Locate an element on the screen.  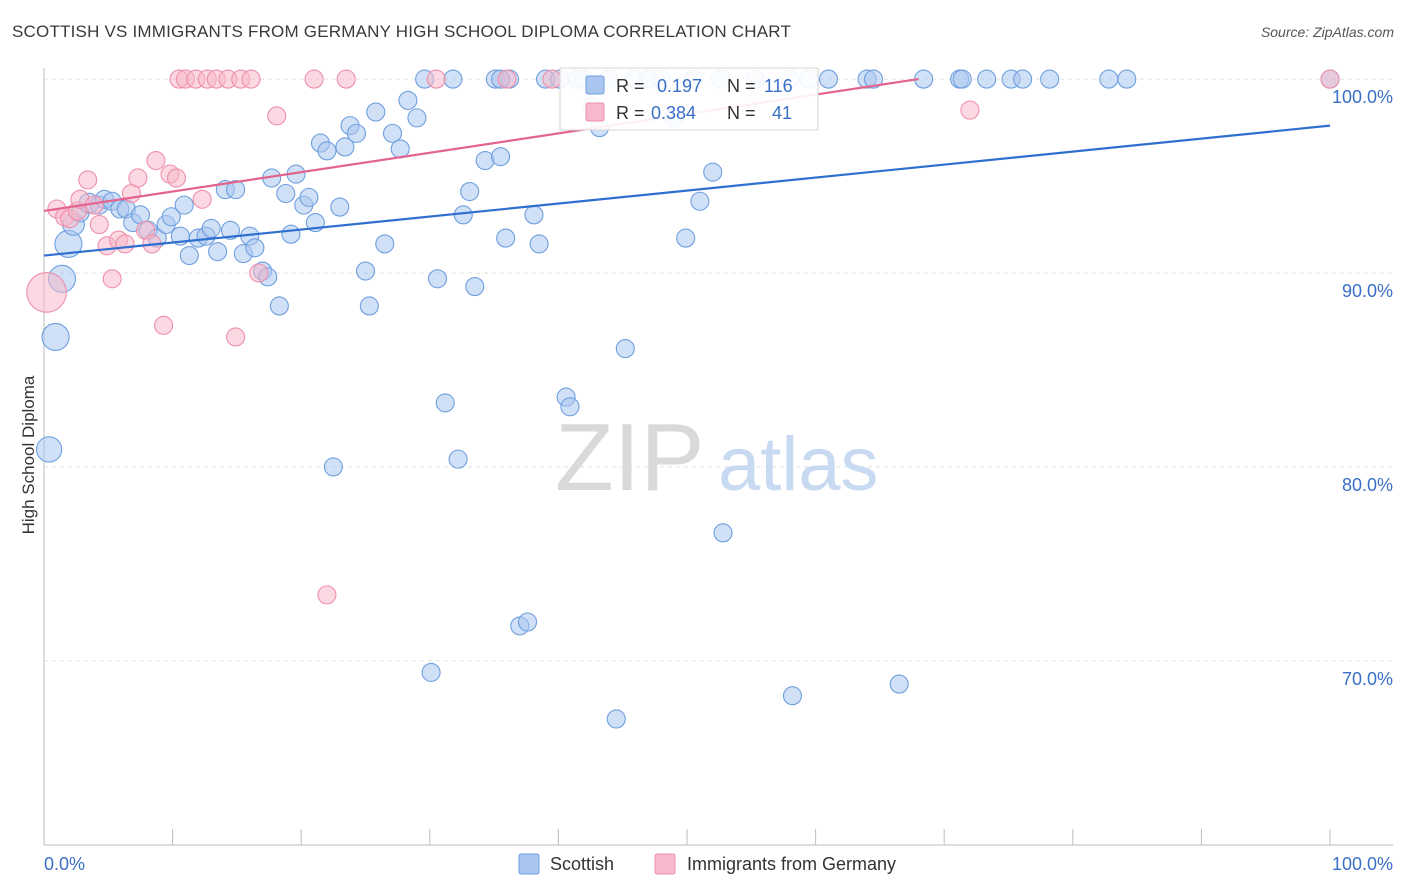
stats-n-label-2: N = is located at coordinates (741, 113).